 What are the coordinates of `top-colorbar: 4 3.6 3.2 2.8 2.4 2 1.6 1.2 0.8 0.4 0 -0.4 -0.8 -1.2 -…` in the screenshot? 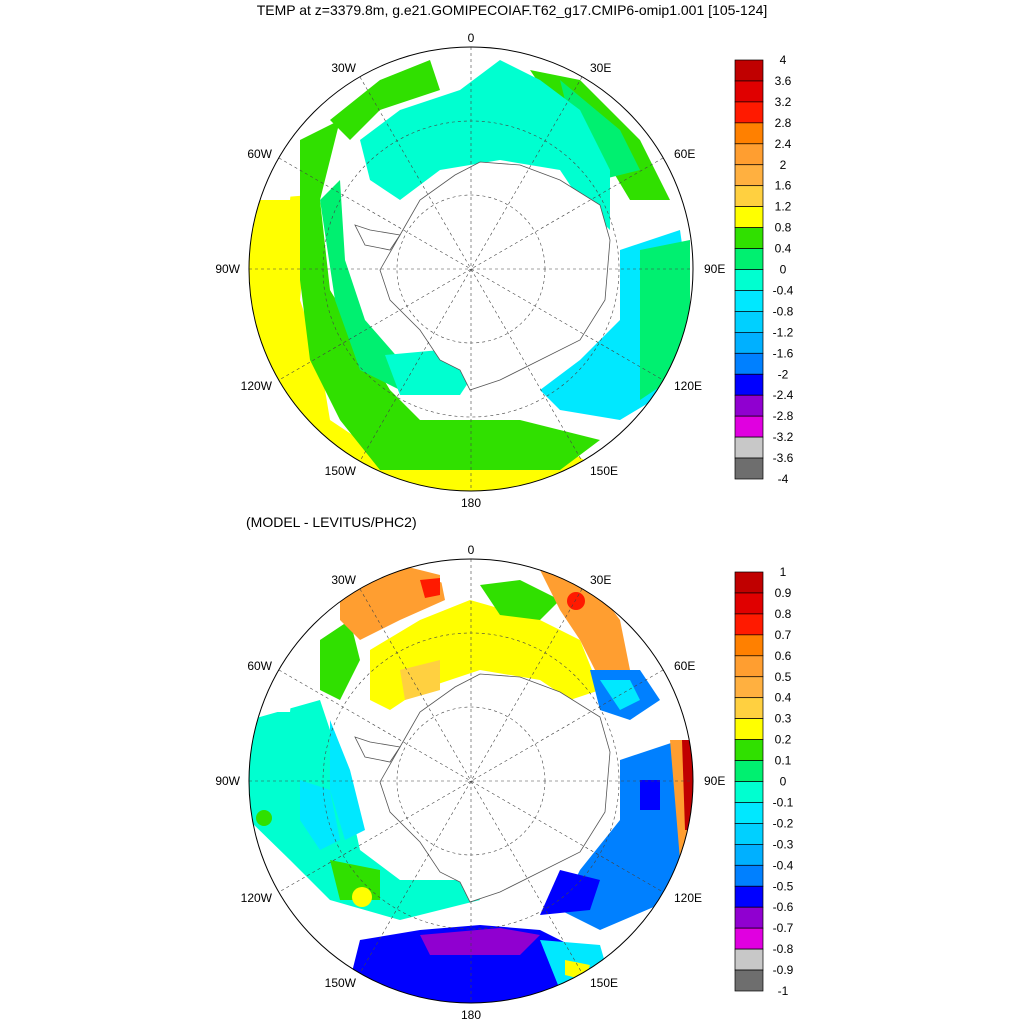 It's located at (764, 269).